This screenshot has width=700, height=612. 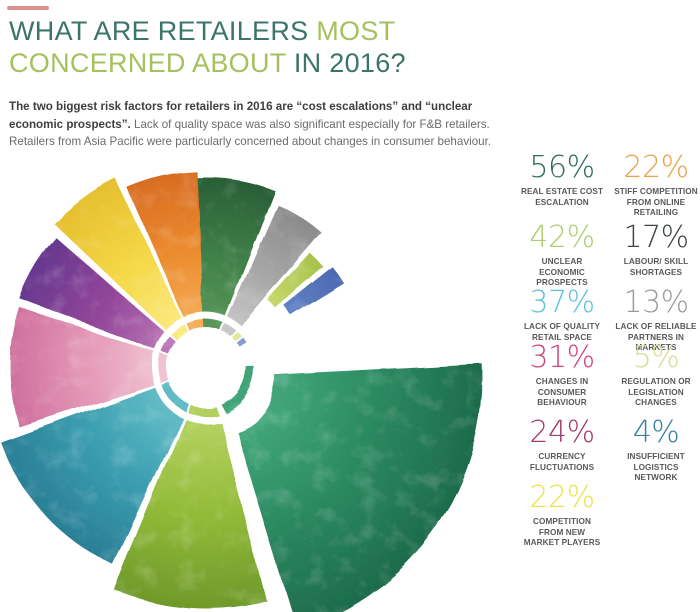 What do you see at coordinates (180, 332) in the screenshot?
I see `wedge-sliver-new-market-players` at bounding box center [180, 332].